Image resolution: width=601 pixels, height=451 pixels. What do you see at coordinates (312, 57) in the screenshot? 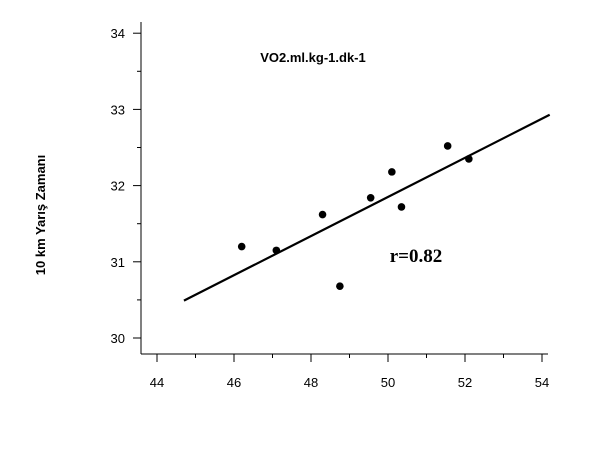
I see `chart-title: VO2.ml.kg-1.dk-1` at bounding box center [312, 57].